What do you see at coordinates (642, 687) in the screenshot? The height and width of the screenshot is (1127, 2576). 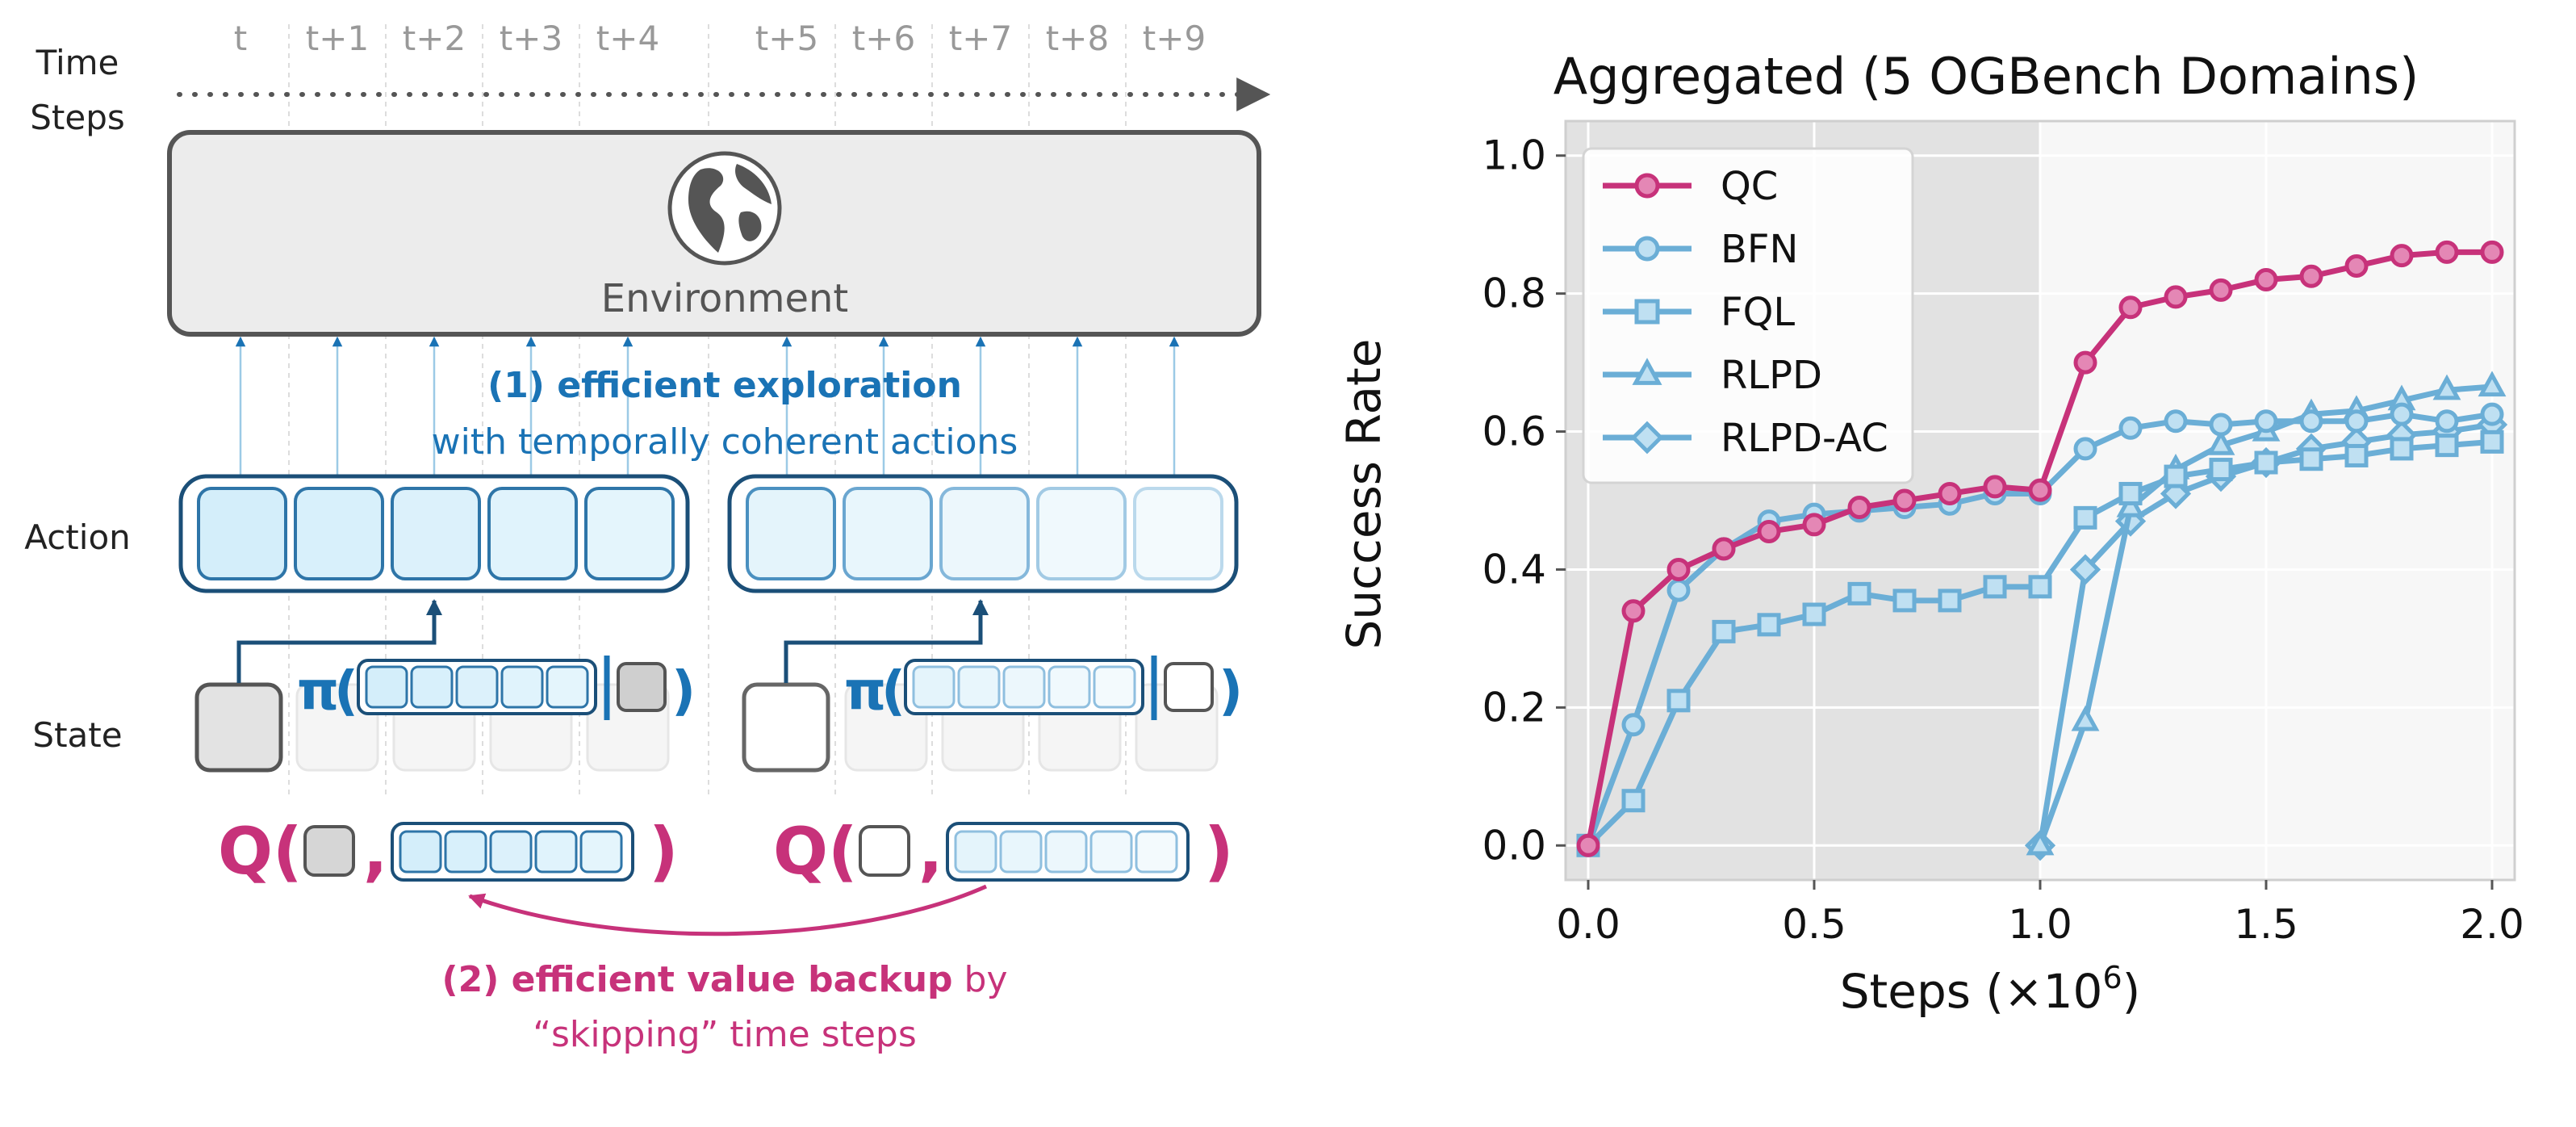 I see `policy-state-cell` at bounding box center [642, 687].